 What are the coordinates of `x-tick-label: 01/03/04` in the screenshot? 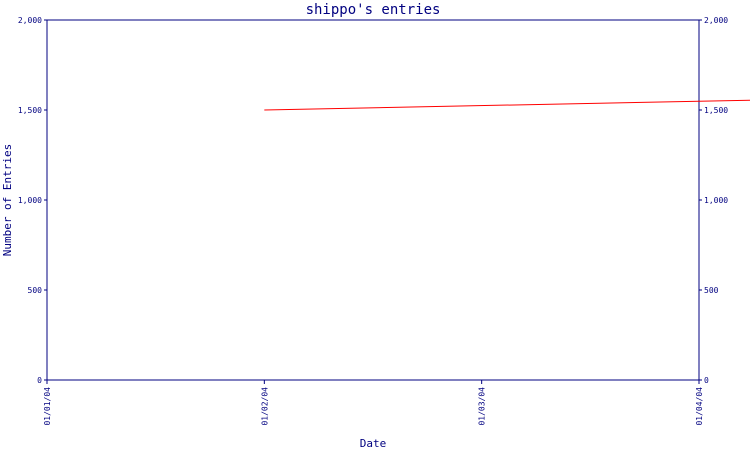 It's located at (482, 406).